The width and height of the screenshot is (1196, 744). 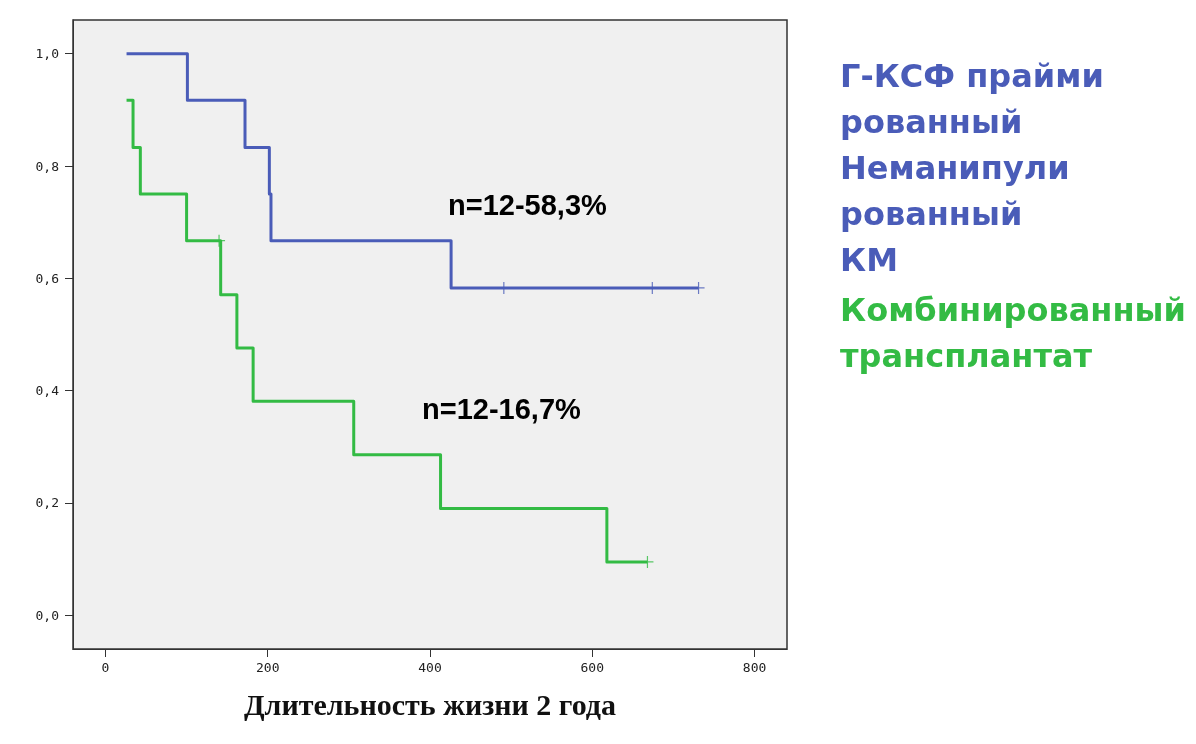 What do you see at coordinates (47, 391) in the screenshot?
I see `y-tick-label: 0,4` at bounding box center [47, 391].